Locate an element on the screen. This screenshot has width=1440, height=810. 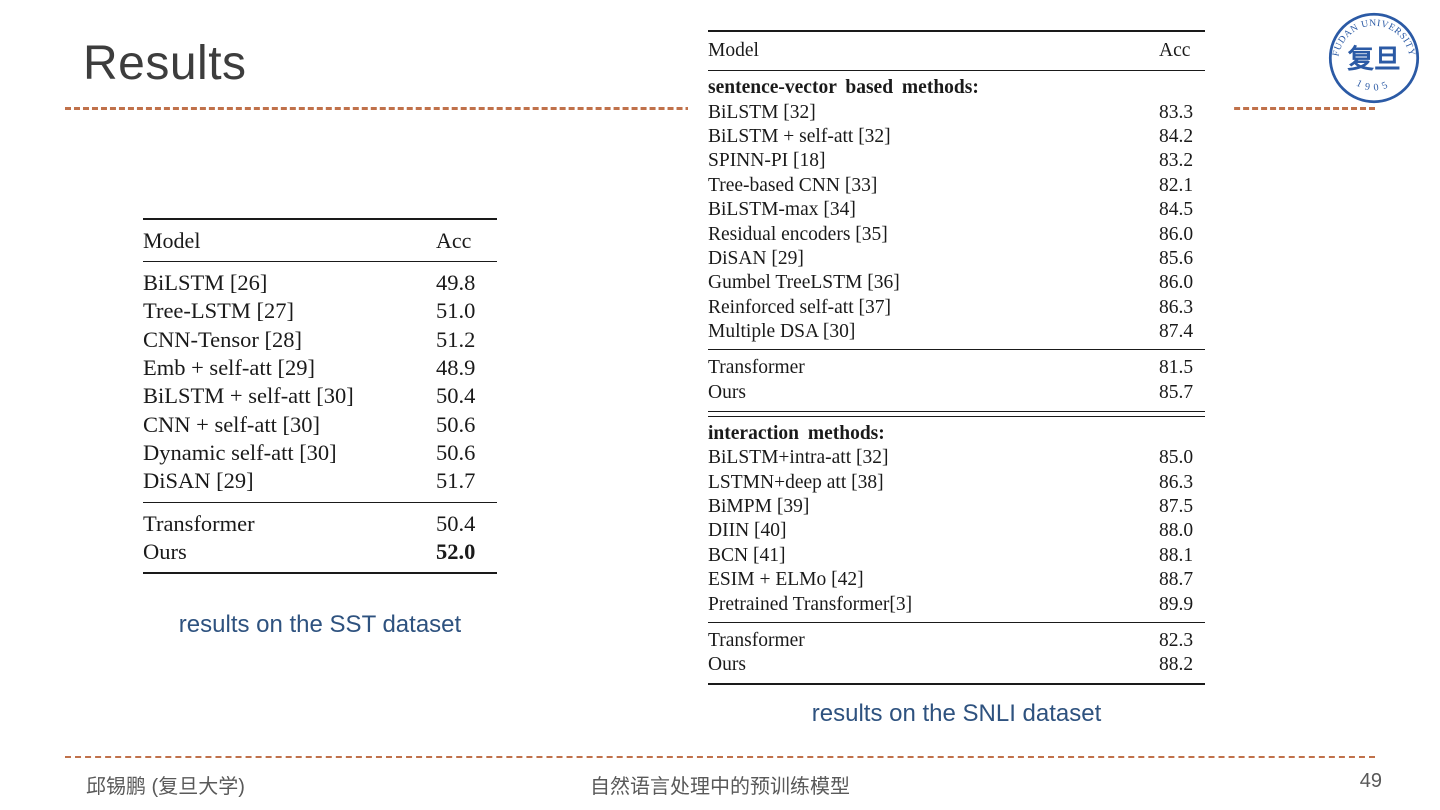
model-cell: Pretrained Transformer[3] is located at coordinates (810, 604).